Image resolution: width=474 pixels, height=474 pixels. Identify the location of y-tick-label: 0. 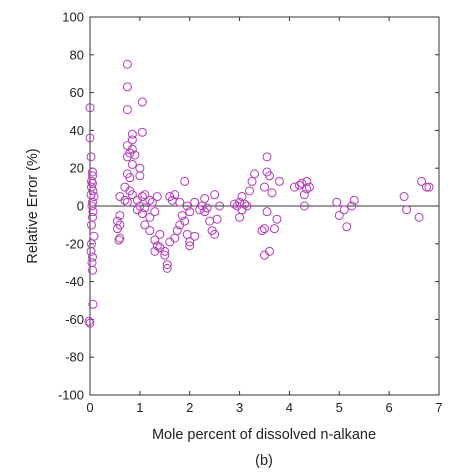
(80, 206).